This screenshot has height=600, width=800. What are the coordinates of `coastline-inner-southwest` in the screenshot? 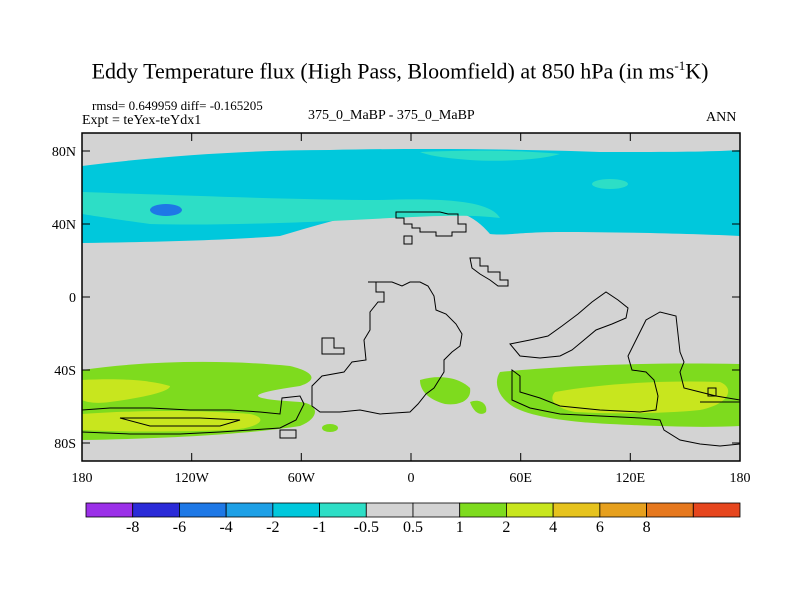 It's located at (180, 422).